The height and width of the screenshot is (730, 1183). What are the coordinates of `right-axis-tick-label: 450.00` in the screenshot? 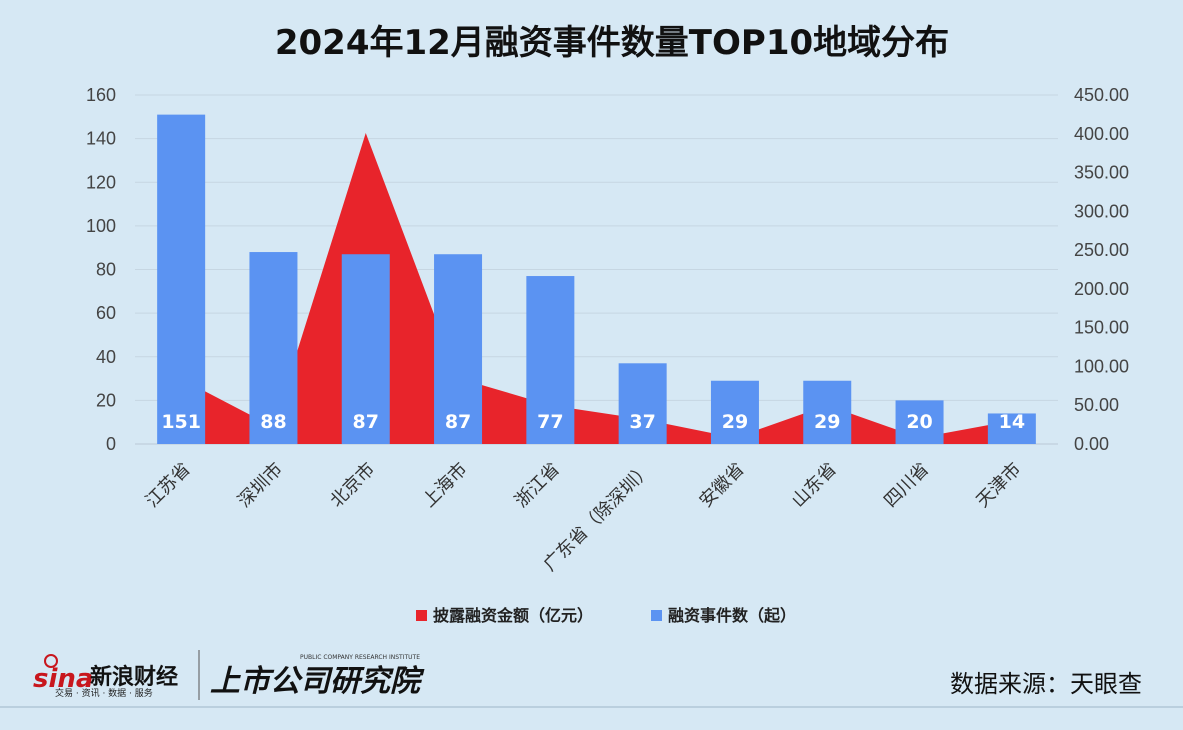 It's located at (1101, 95).